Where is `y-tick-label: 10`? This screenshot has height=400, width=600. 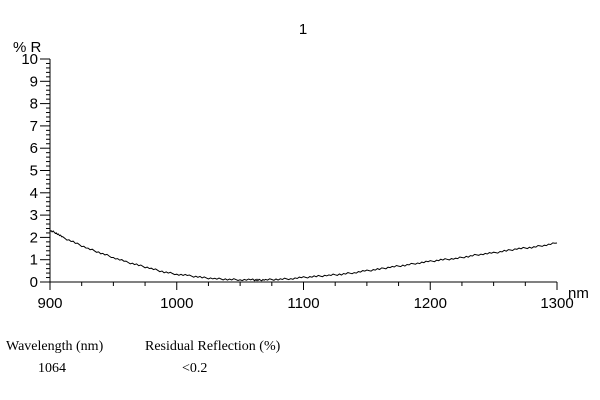 y-tick-label: 10 is located at coordinates (29, 59).